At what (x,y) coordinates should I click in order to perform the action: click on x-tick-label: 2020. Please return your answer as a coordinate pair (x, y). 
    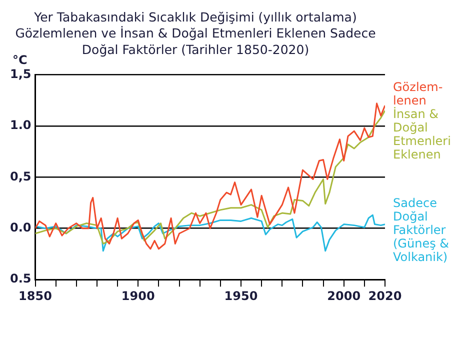
    Looking at the image, I should click on (385, 295).